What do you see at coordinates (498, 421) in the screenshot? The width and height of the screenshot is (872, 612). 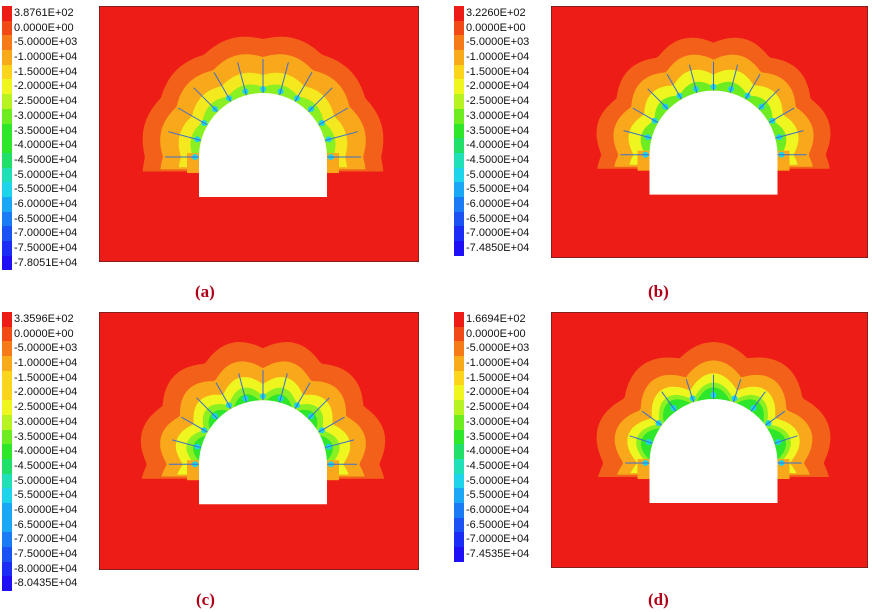 I see `legend-label: -3.0000E+04` at bounding box center [498, 421].